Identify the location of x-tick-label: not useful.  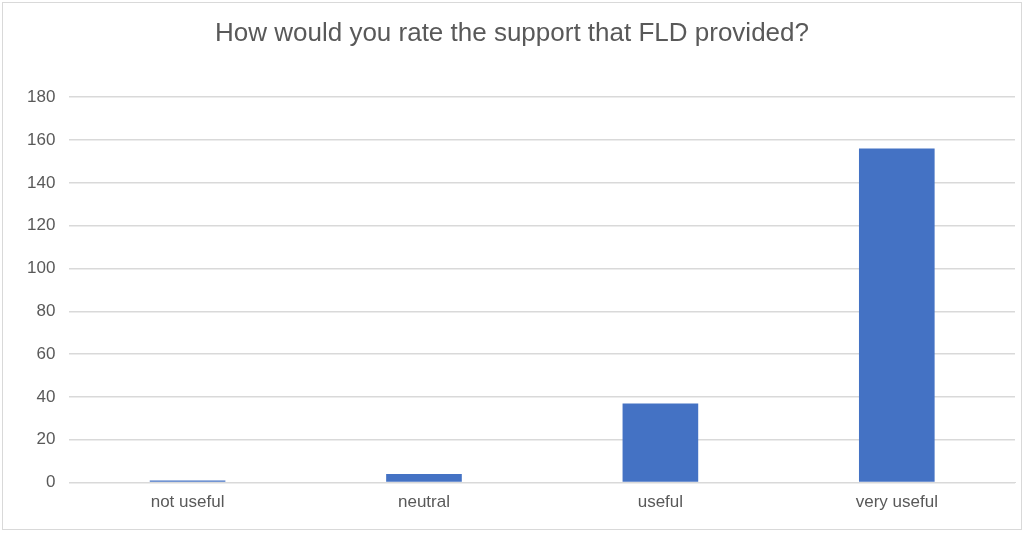
(187, 502).